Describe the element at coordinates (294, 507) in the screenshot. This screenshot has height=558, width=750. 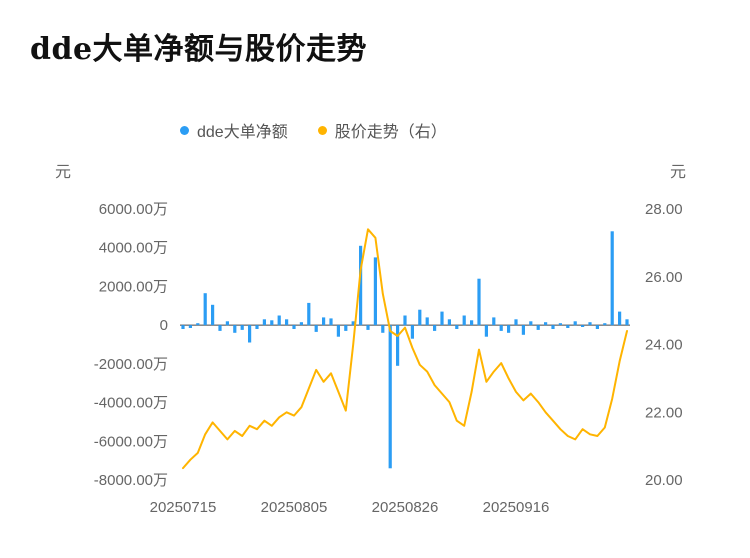
I see `x-axis-date-label: 20250805` at that location.